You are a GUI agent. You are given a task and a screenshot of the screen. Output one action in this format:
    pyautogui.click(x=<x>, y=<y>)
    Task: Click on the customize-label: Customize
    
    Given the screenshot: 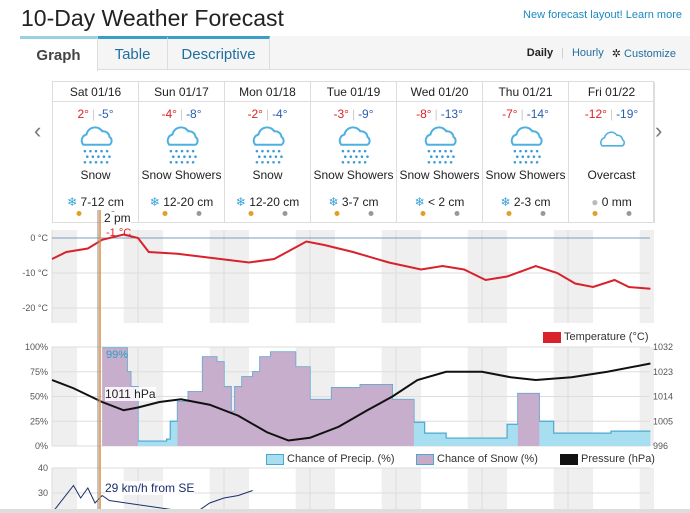 What is the action you would take?
    pyautogui.click(x=650, y=54)
    